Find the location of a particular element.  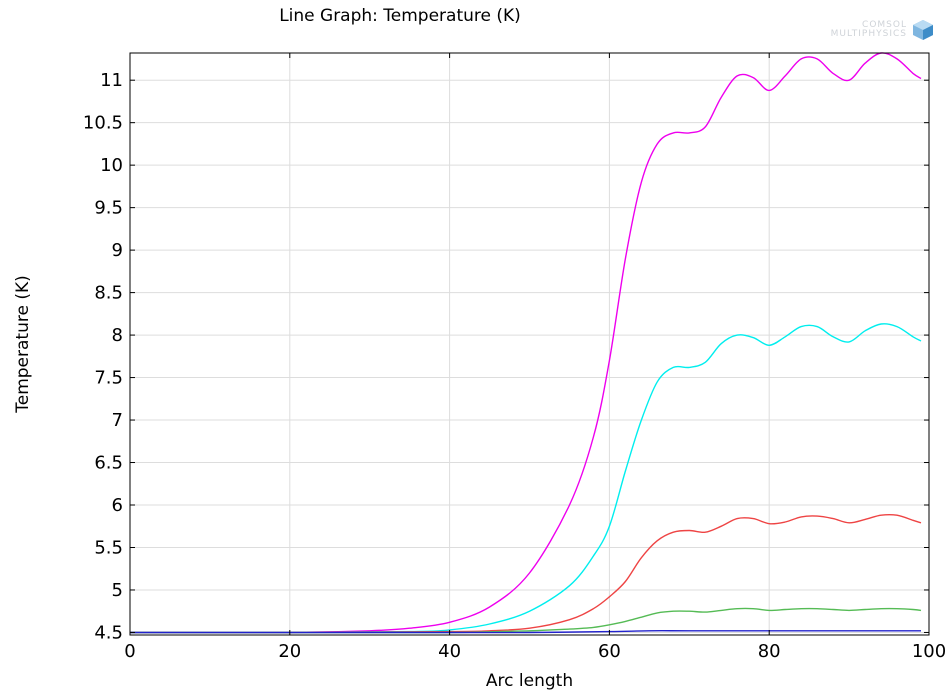

y-tick-label: 5.5 is located at coordinates (108, 547).